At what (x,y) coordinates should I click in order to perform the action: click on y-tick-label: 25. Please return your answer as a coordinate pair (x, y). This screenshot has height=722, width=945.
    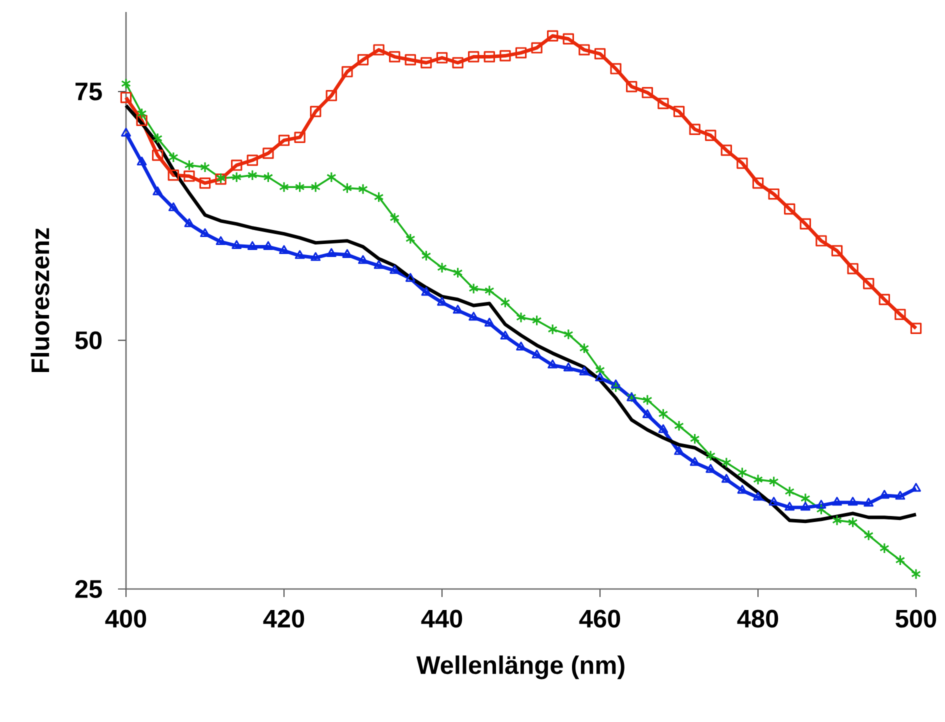
    Looking at the image, I should click on (88, 589).